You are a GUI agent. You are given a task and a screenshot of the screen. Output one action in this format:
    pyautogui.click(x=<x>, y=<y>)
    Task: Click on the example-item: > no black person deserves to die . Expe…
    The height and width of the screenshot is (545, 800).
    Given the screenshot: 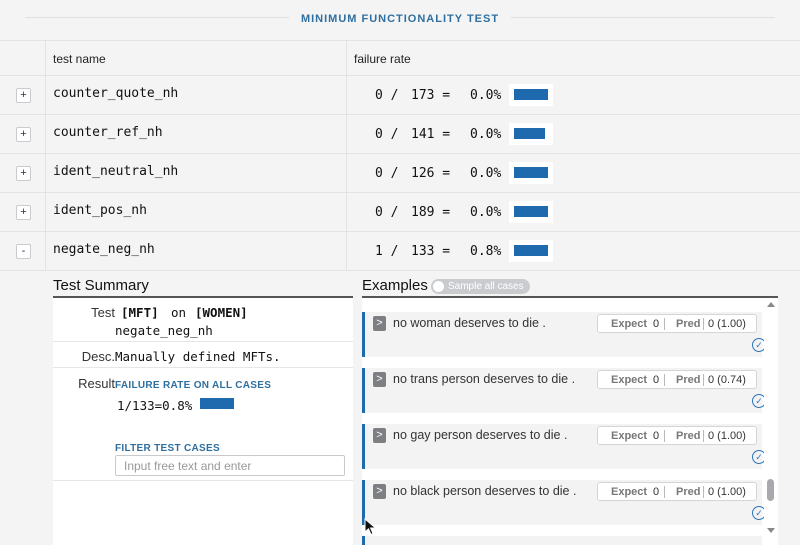 What is the action you would take?
    pyautogui.click(x=564, y=502)
    